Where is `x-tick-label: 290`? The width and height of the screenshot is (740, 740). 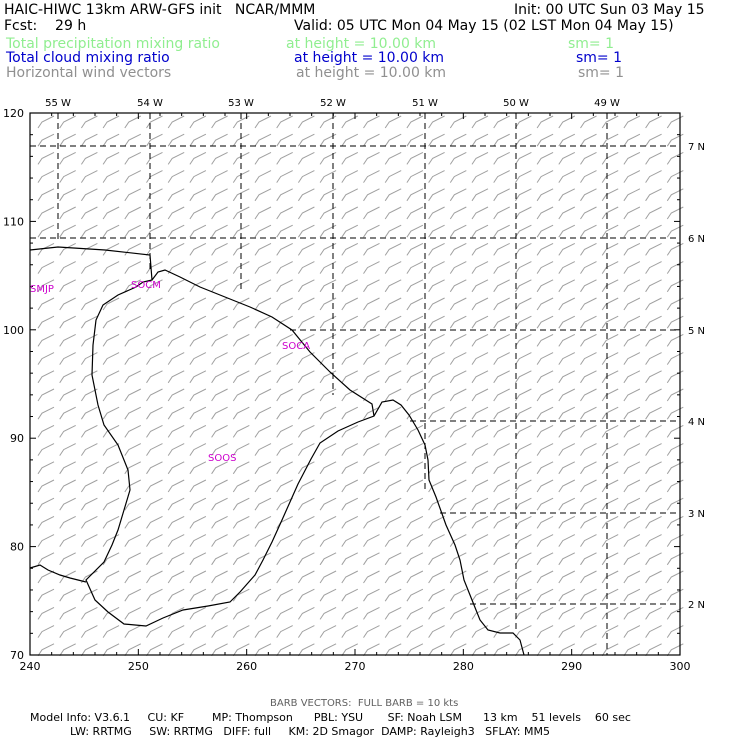 x-tick-label: 290 is located at coordinates (571, 666).